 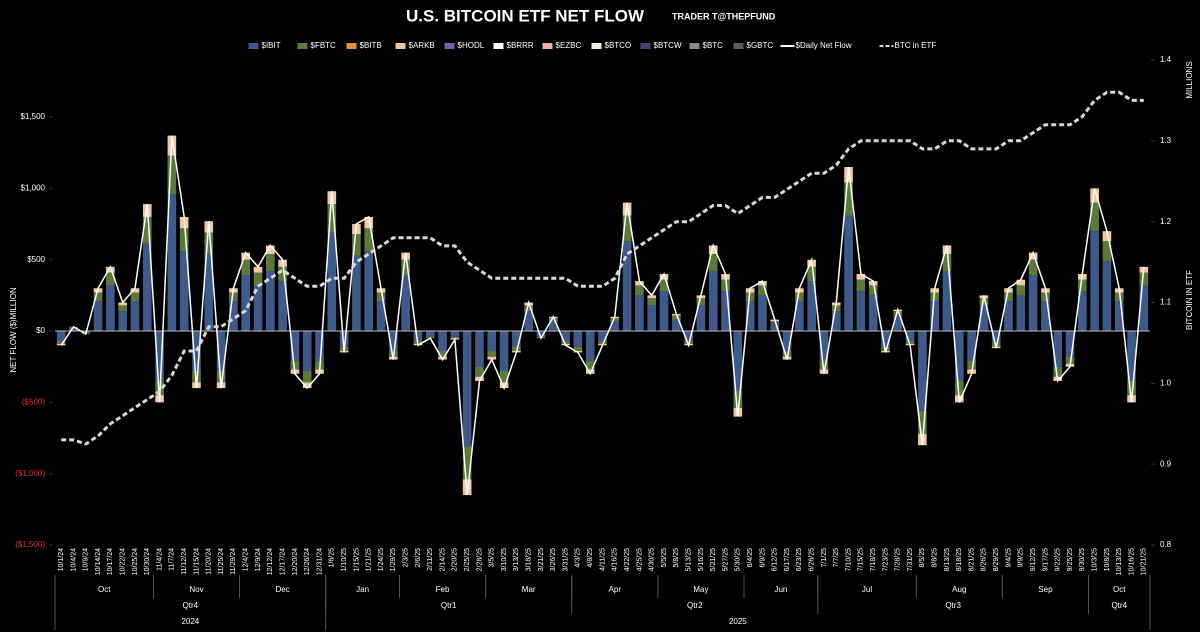 I want to click on y2-axis-title: BITCOIN IN ETF, so click(x=1189, y=300).